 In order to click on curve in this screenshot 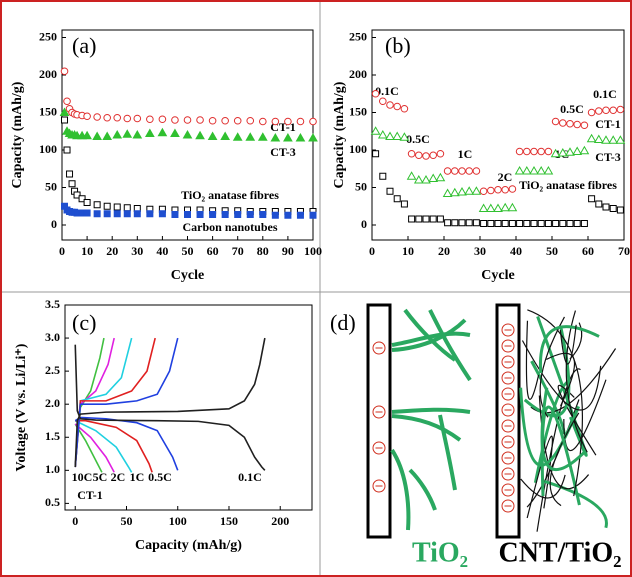, I will do `click(170, 404)`.